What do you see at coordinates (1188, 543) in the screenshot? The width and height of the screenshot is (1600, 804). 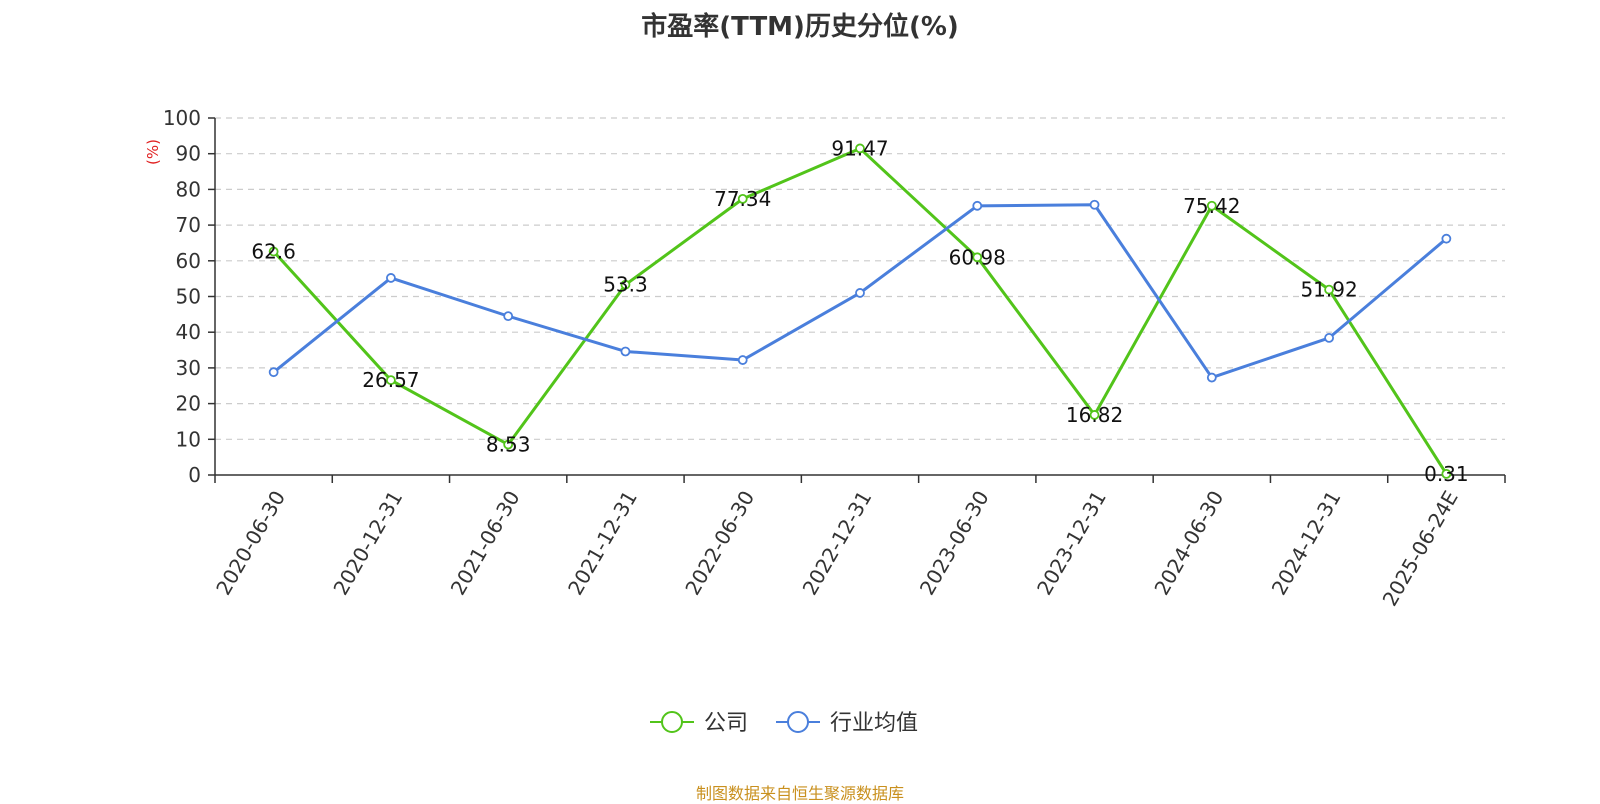 I see `x-tick-label: 2024-06-30` at bounding box center [1188, 543].